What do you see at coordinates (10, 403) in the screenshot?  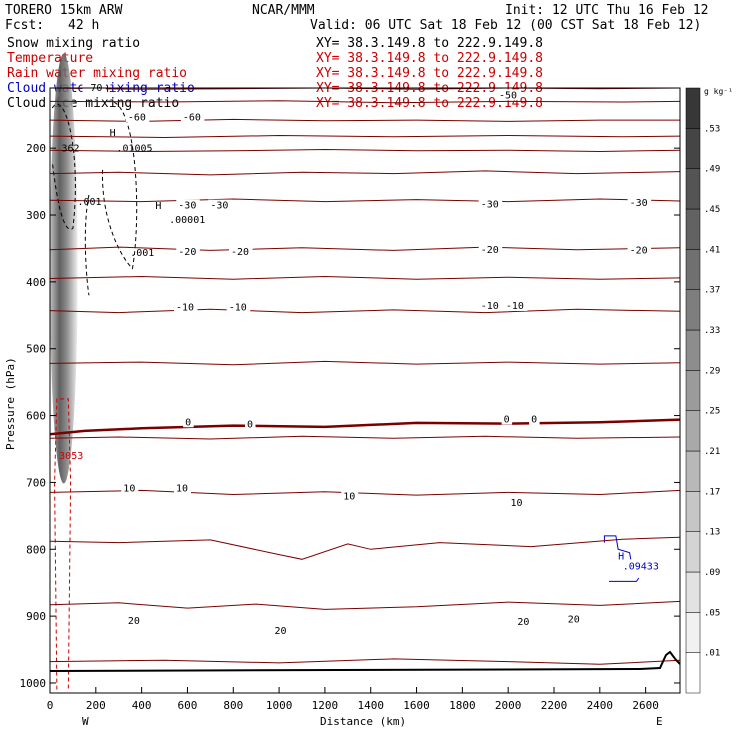 I see `y-axis-label: Pressure (hPa)` at bounding box center [10, 403].